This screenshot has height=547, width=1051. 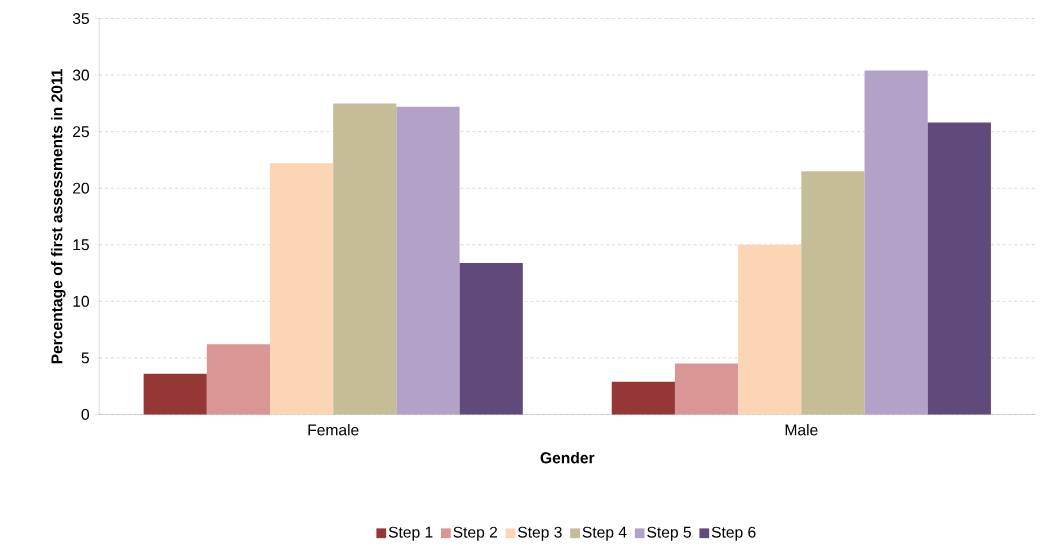 What do you see at coordinates (81, 245) in the screenshot?
I see `y-tick-label: 15` at bounding box center [81, 245].